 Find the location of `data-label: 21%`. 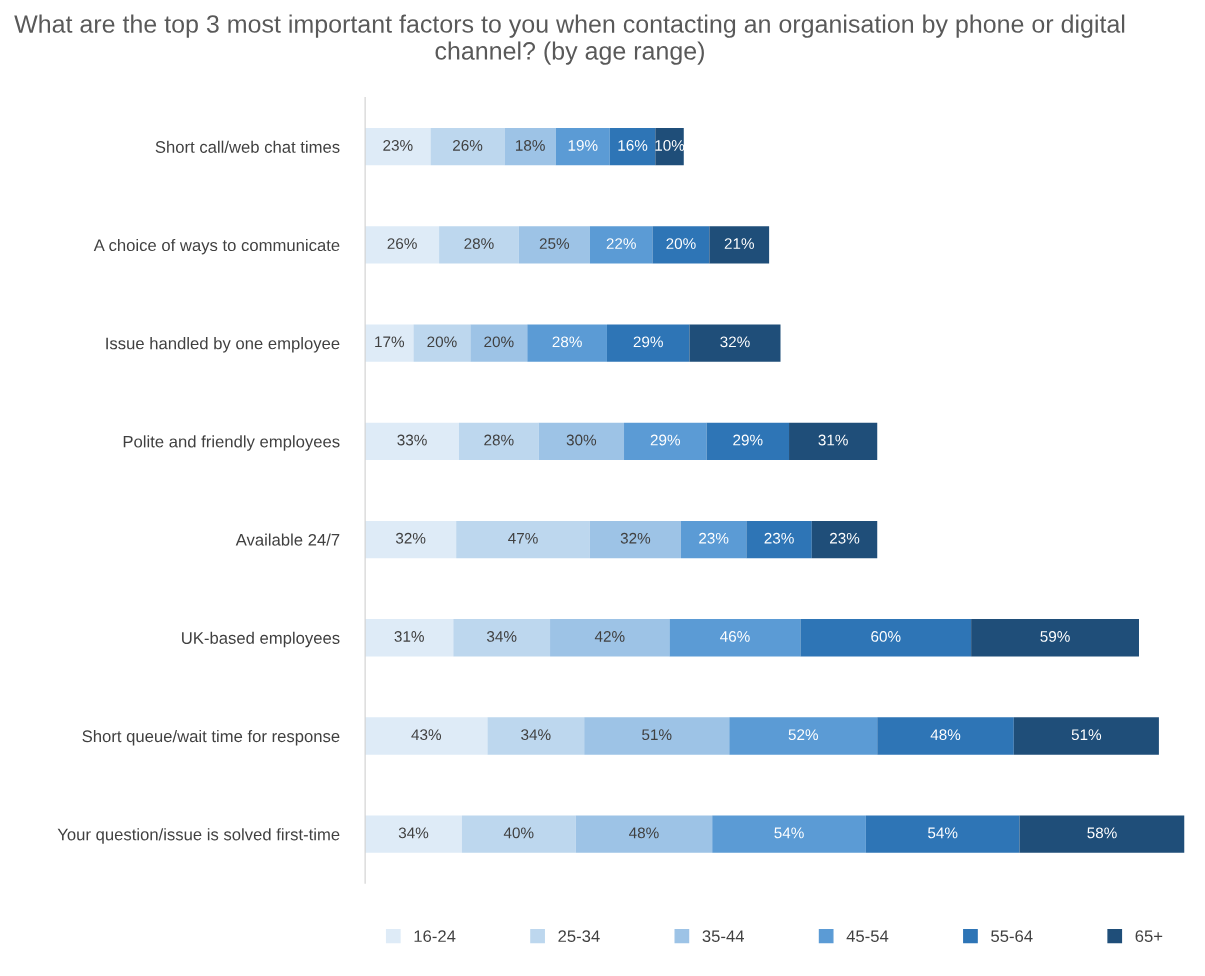

data-label: 21% is located at coordinates (739, 243).